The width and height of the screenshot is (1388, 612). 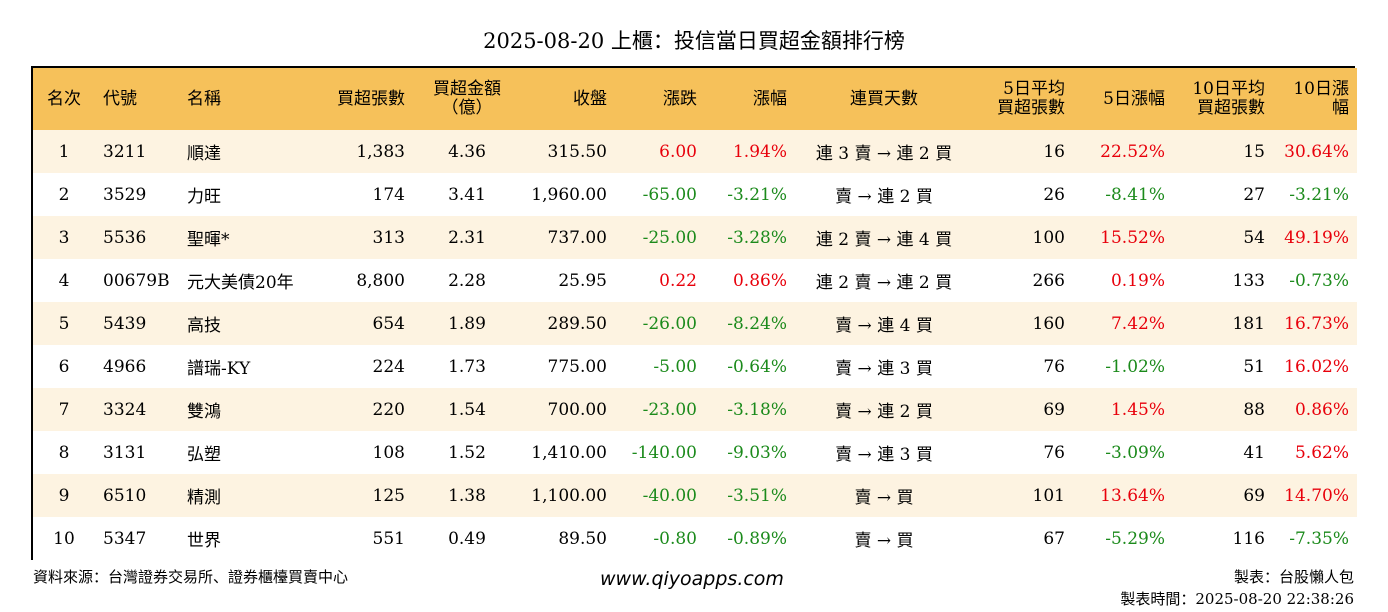 What do you see at coordinates (1137, 323) in the screenshot?
I see `cell-pct5: 7.42%` at bounding box center [1137, 323].